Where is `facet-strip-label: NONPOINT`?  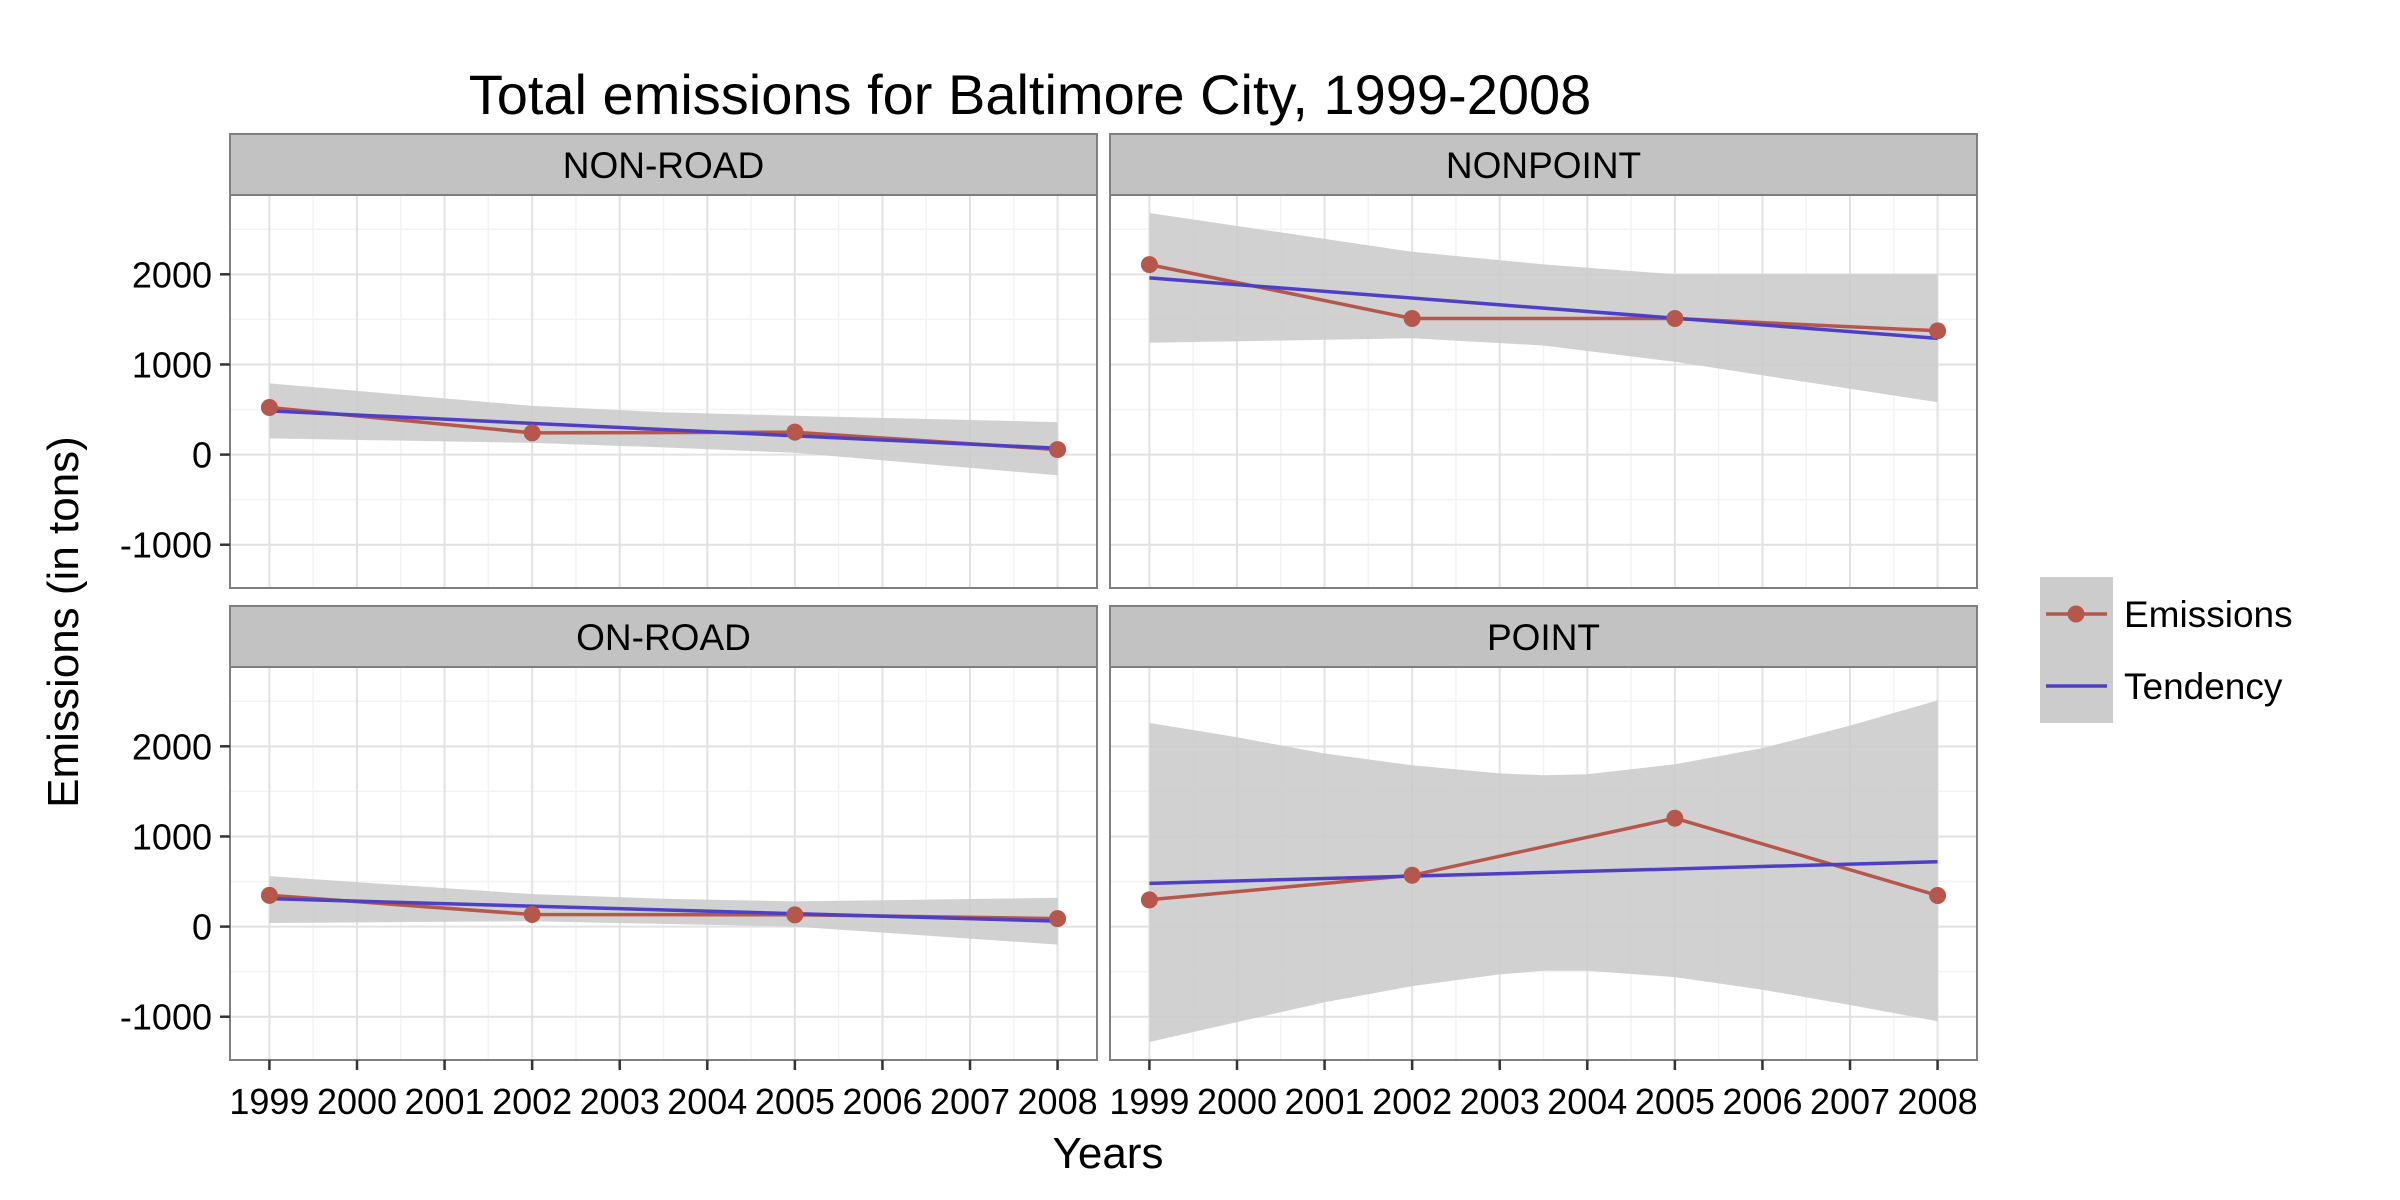
facet-strip-label: NONPOINT is located at coordinates (1543, 165).